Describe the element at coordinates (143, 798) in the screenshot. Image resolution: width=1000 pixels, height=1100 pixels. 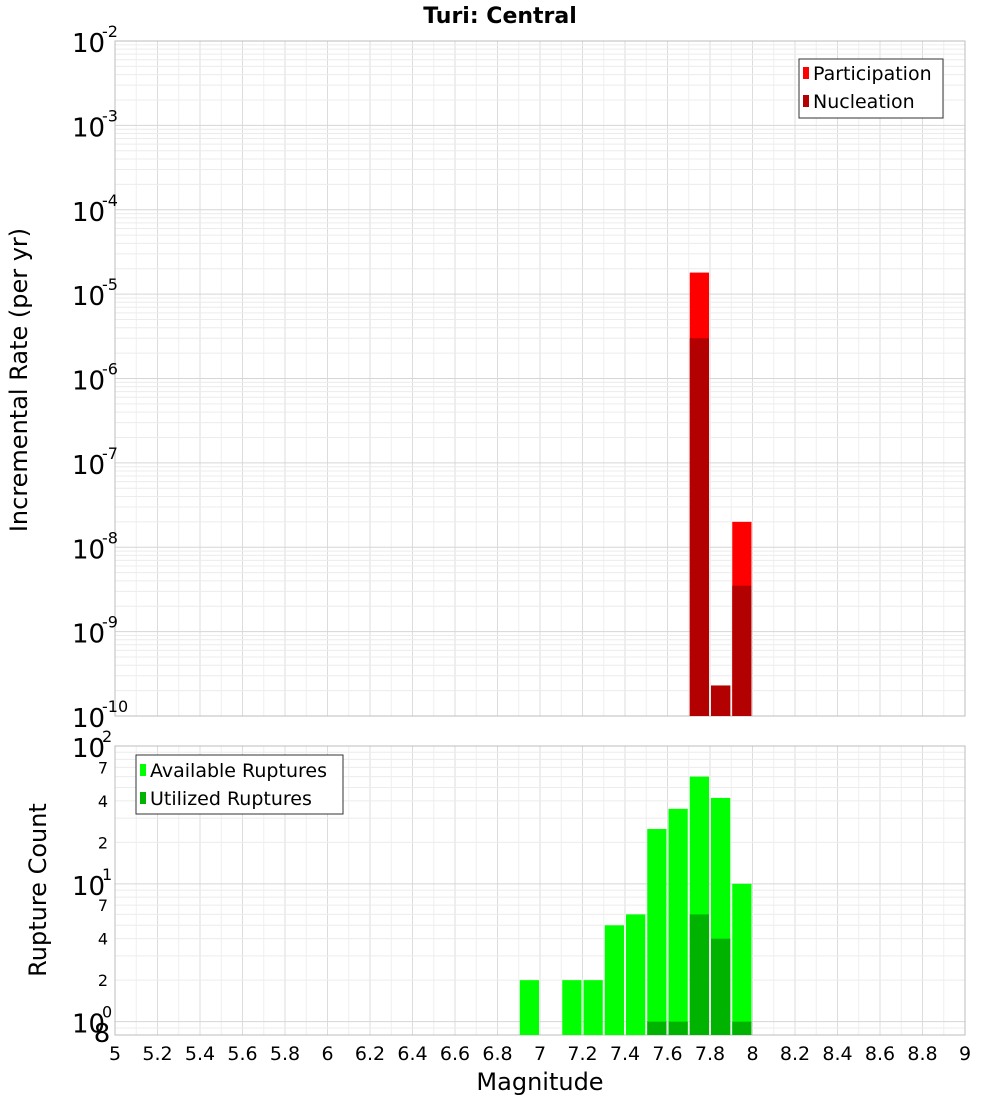
I see `legend-swatch-utilized` at that location.